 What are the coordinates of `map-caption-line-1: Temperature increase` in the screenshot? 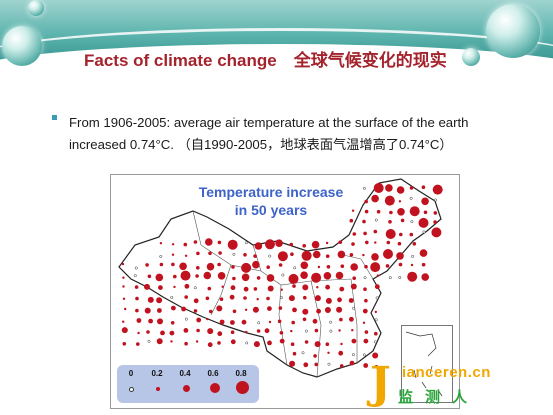 It's located at (271, 192).